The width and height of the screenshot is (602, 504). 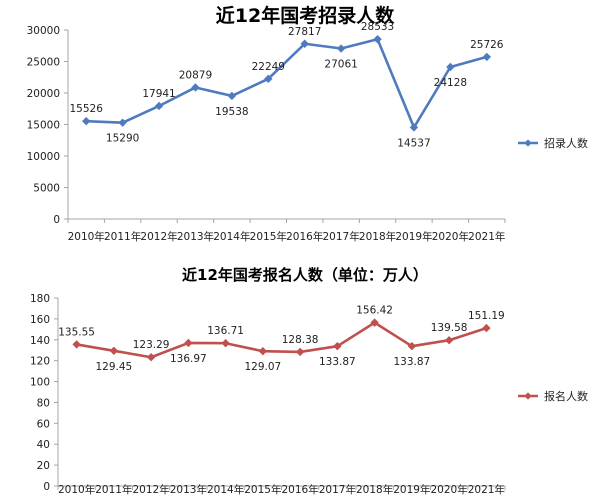 I want to click on data-label: 19538, so click(x=231, y=112).